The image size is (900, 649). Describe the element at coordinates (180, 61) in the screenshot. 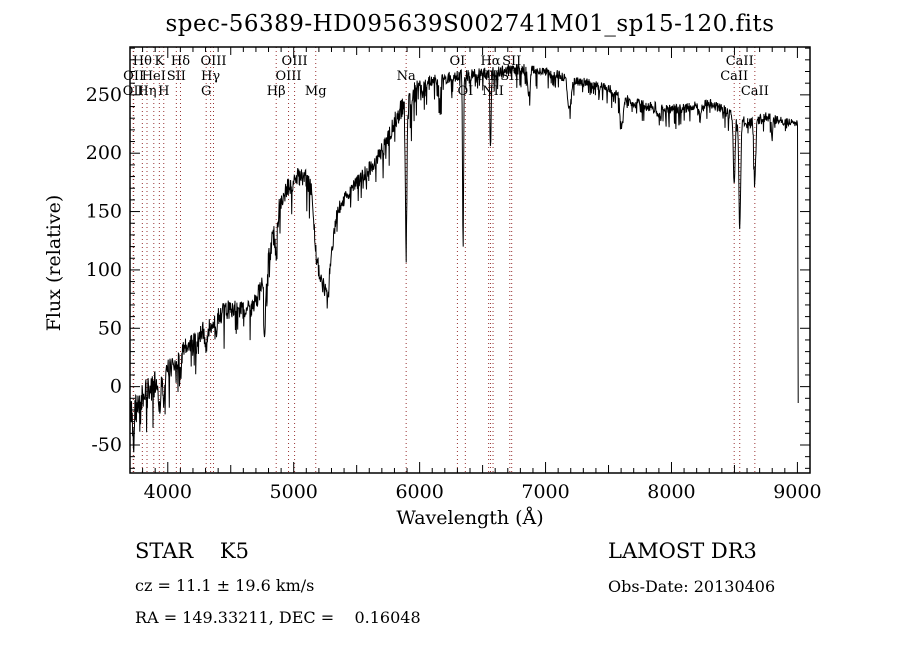

I see `spectral-line-label: Hδ` at that location.